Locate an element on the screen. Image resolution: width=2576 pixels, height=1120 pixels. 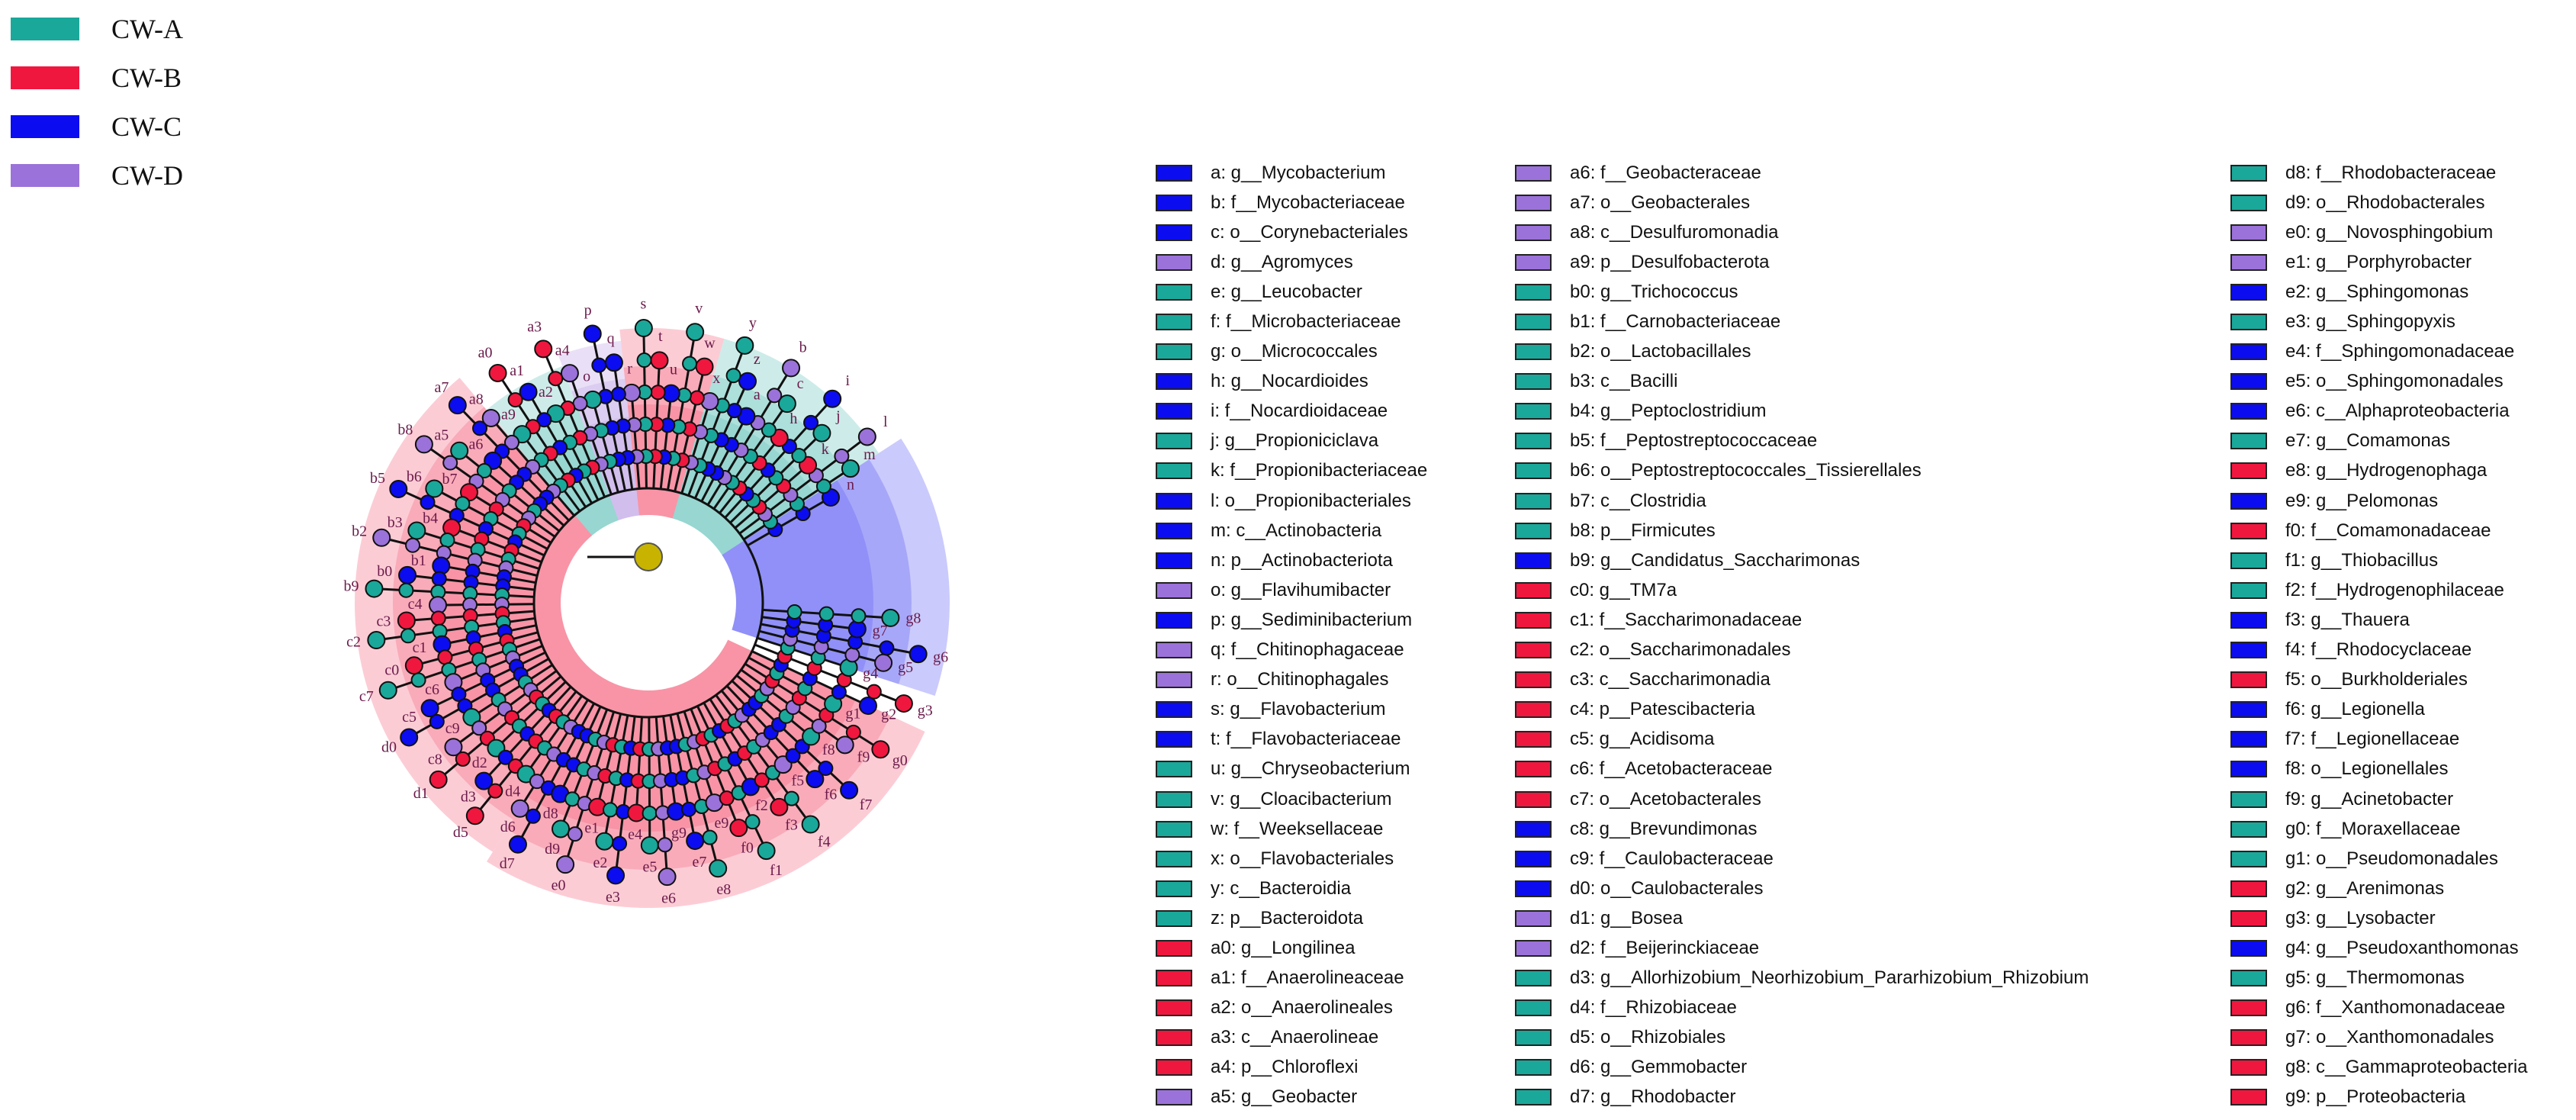
taxon-label: d6: g__Gemmobacter is located at coordinates (1659, 1067).